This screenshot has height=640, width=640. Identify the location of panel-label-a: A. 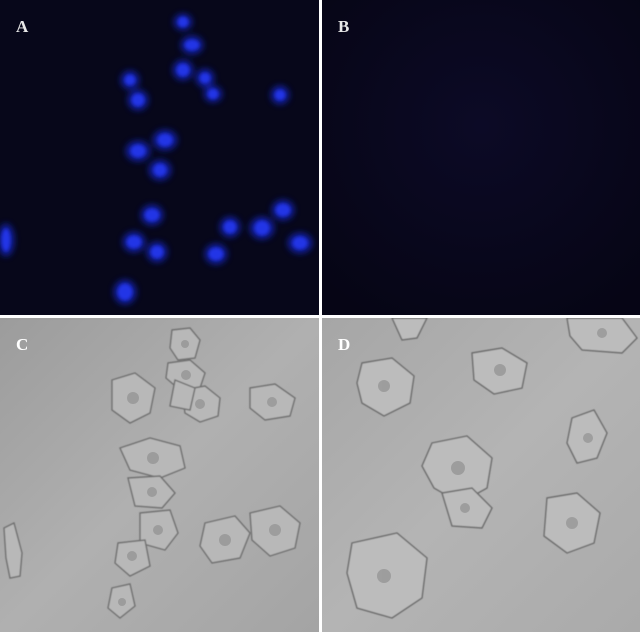
(22, 26).